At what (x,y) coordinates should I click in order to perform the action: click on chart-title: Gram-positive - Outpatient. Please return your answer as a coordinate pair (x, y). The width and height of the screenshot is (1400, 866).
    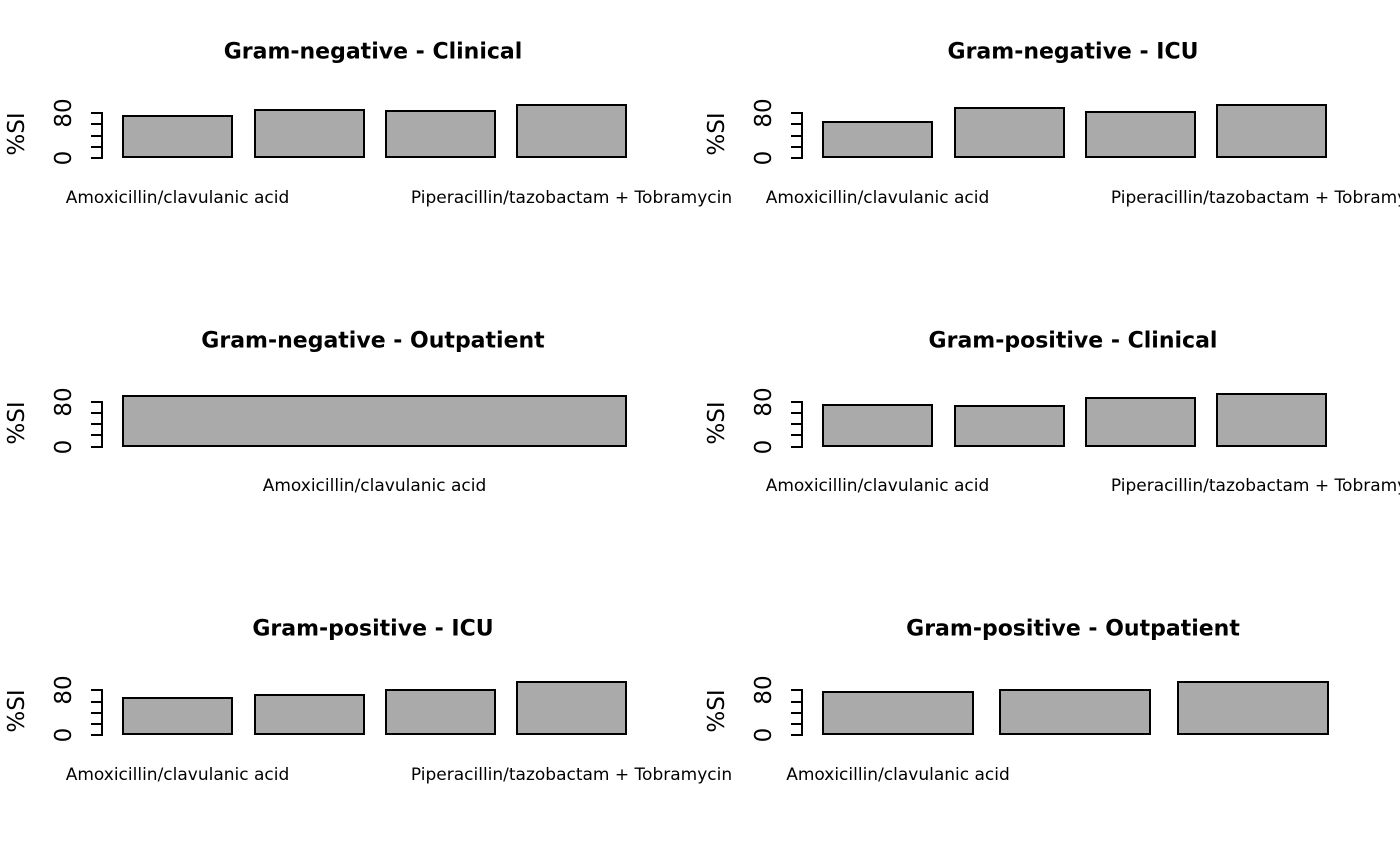
    Looking at the image, I should click on (1073, 629).